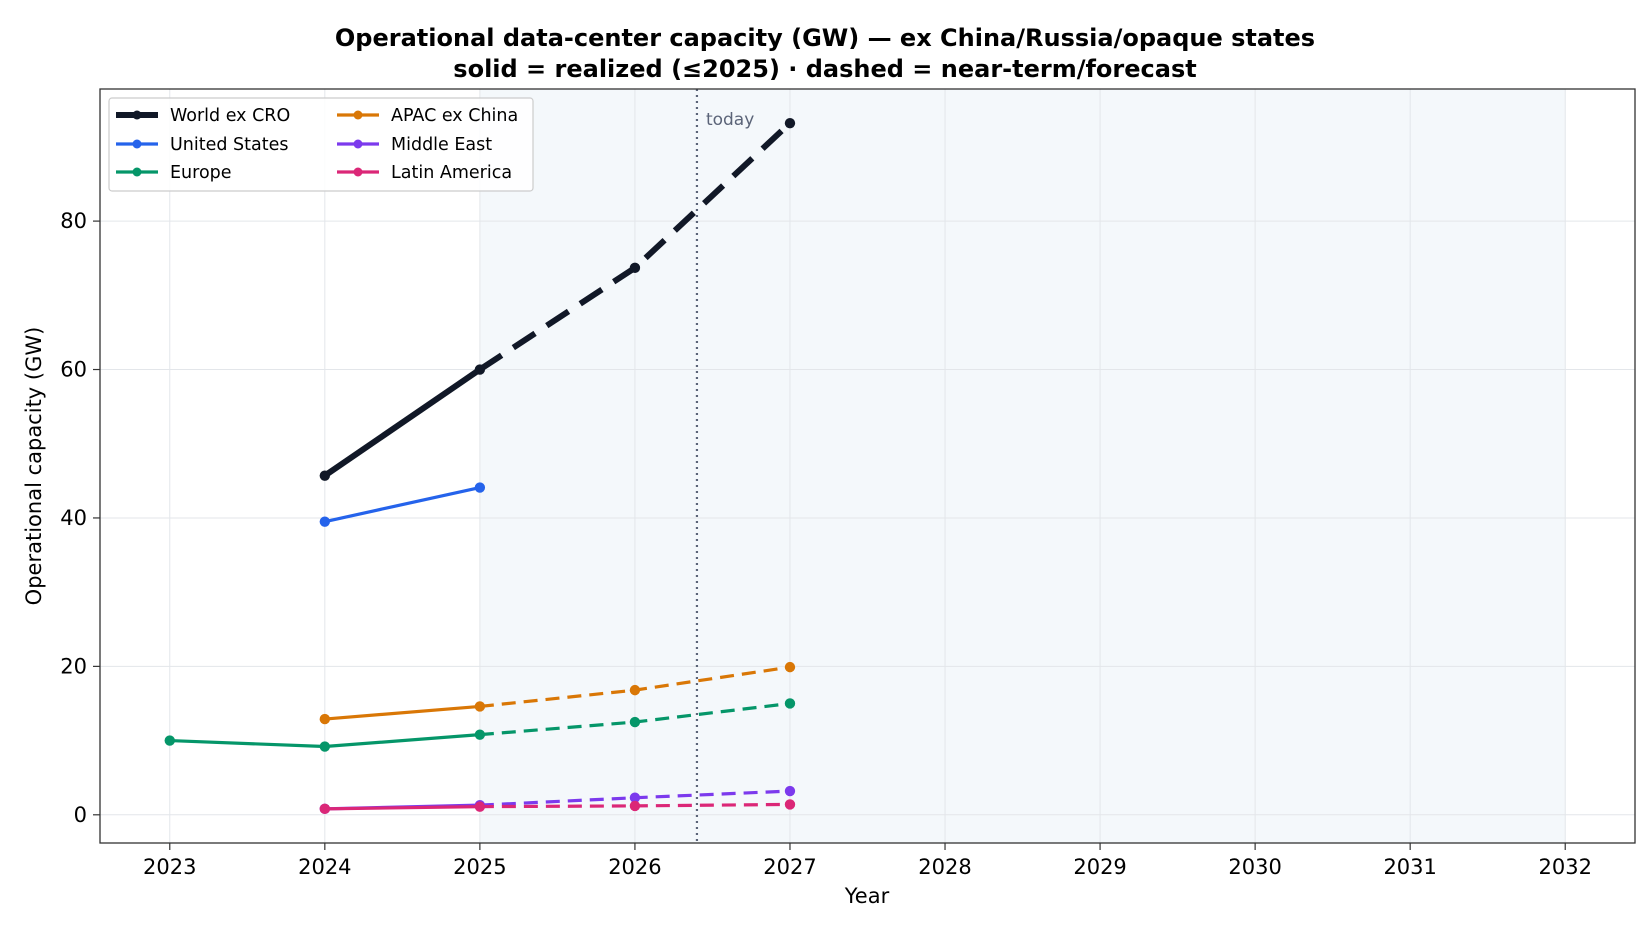 The width and height of the screenshot is (1650, 930). I want to click on legend-item-united-states: United States, so click(202, 145).